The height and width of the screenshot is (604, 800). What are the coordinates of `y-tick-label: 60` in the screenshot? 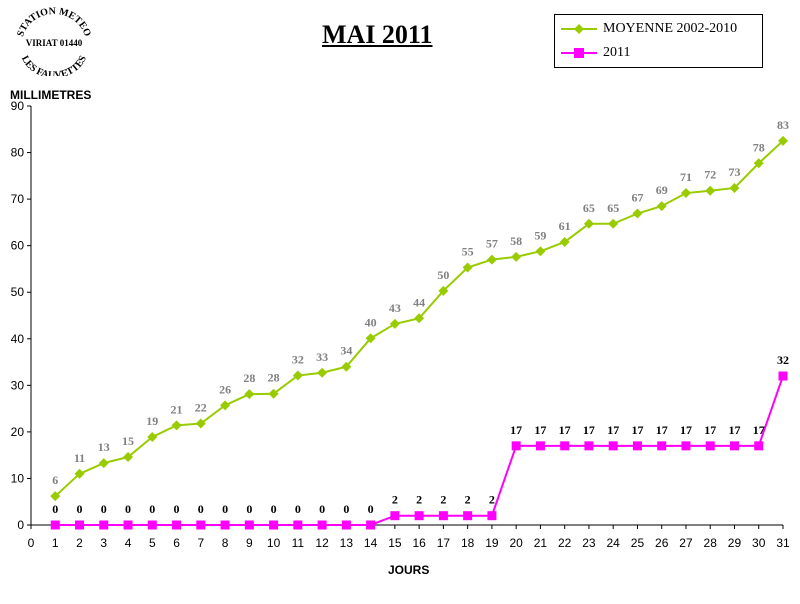 It's located at (18, 246).